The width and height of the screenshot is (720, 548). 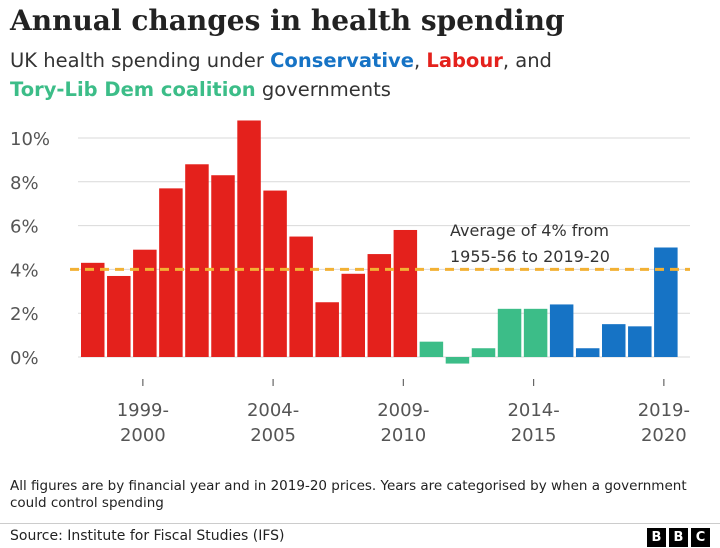 I want to click on coalition-label: Tory-Lib Dem coalition, so click(x=133, y=89).